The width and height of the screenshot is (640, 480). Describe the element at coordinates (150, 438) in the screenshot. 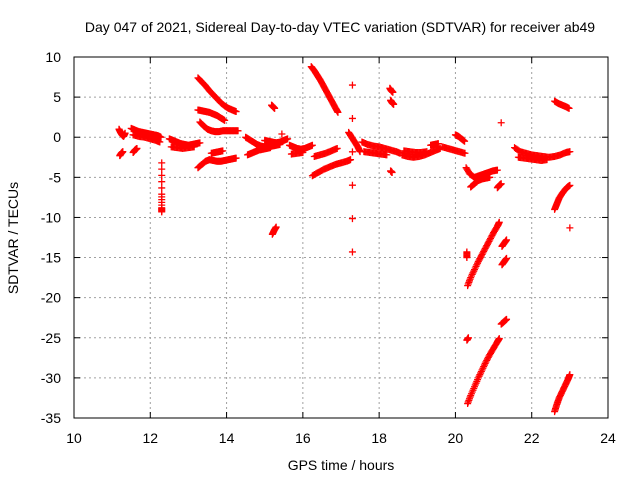

I see `x-tick-label: 12` at that location.